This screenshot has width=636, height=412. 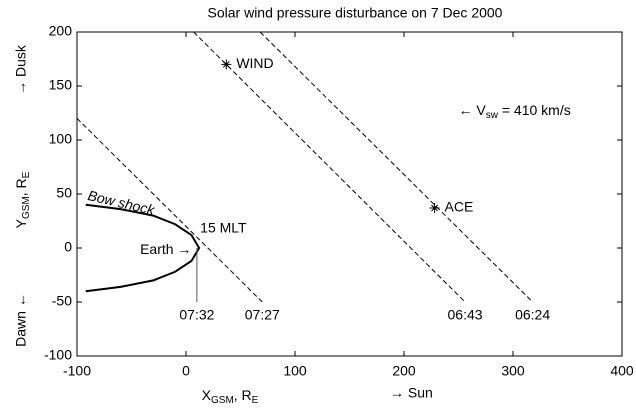 What do you see at coordinates (411, 393) in the screenshot?
I see `x-direction: → Sun` at bounding box center [411, 393].